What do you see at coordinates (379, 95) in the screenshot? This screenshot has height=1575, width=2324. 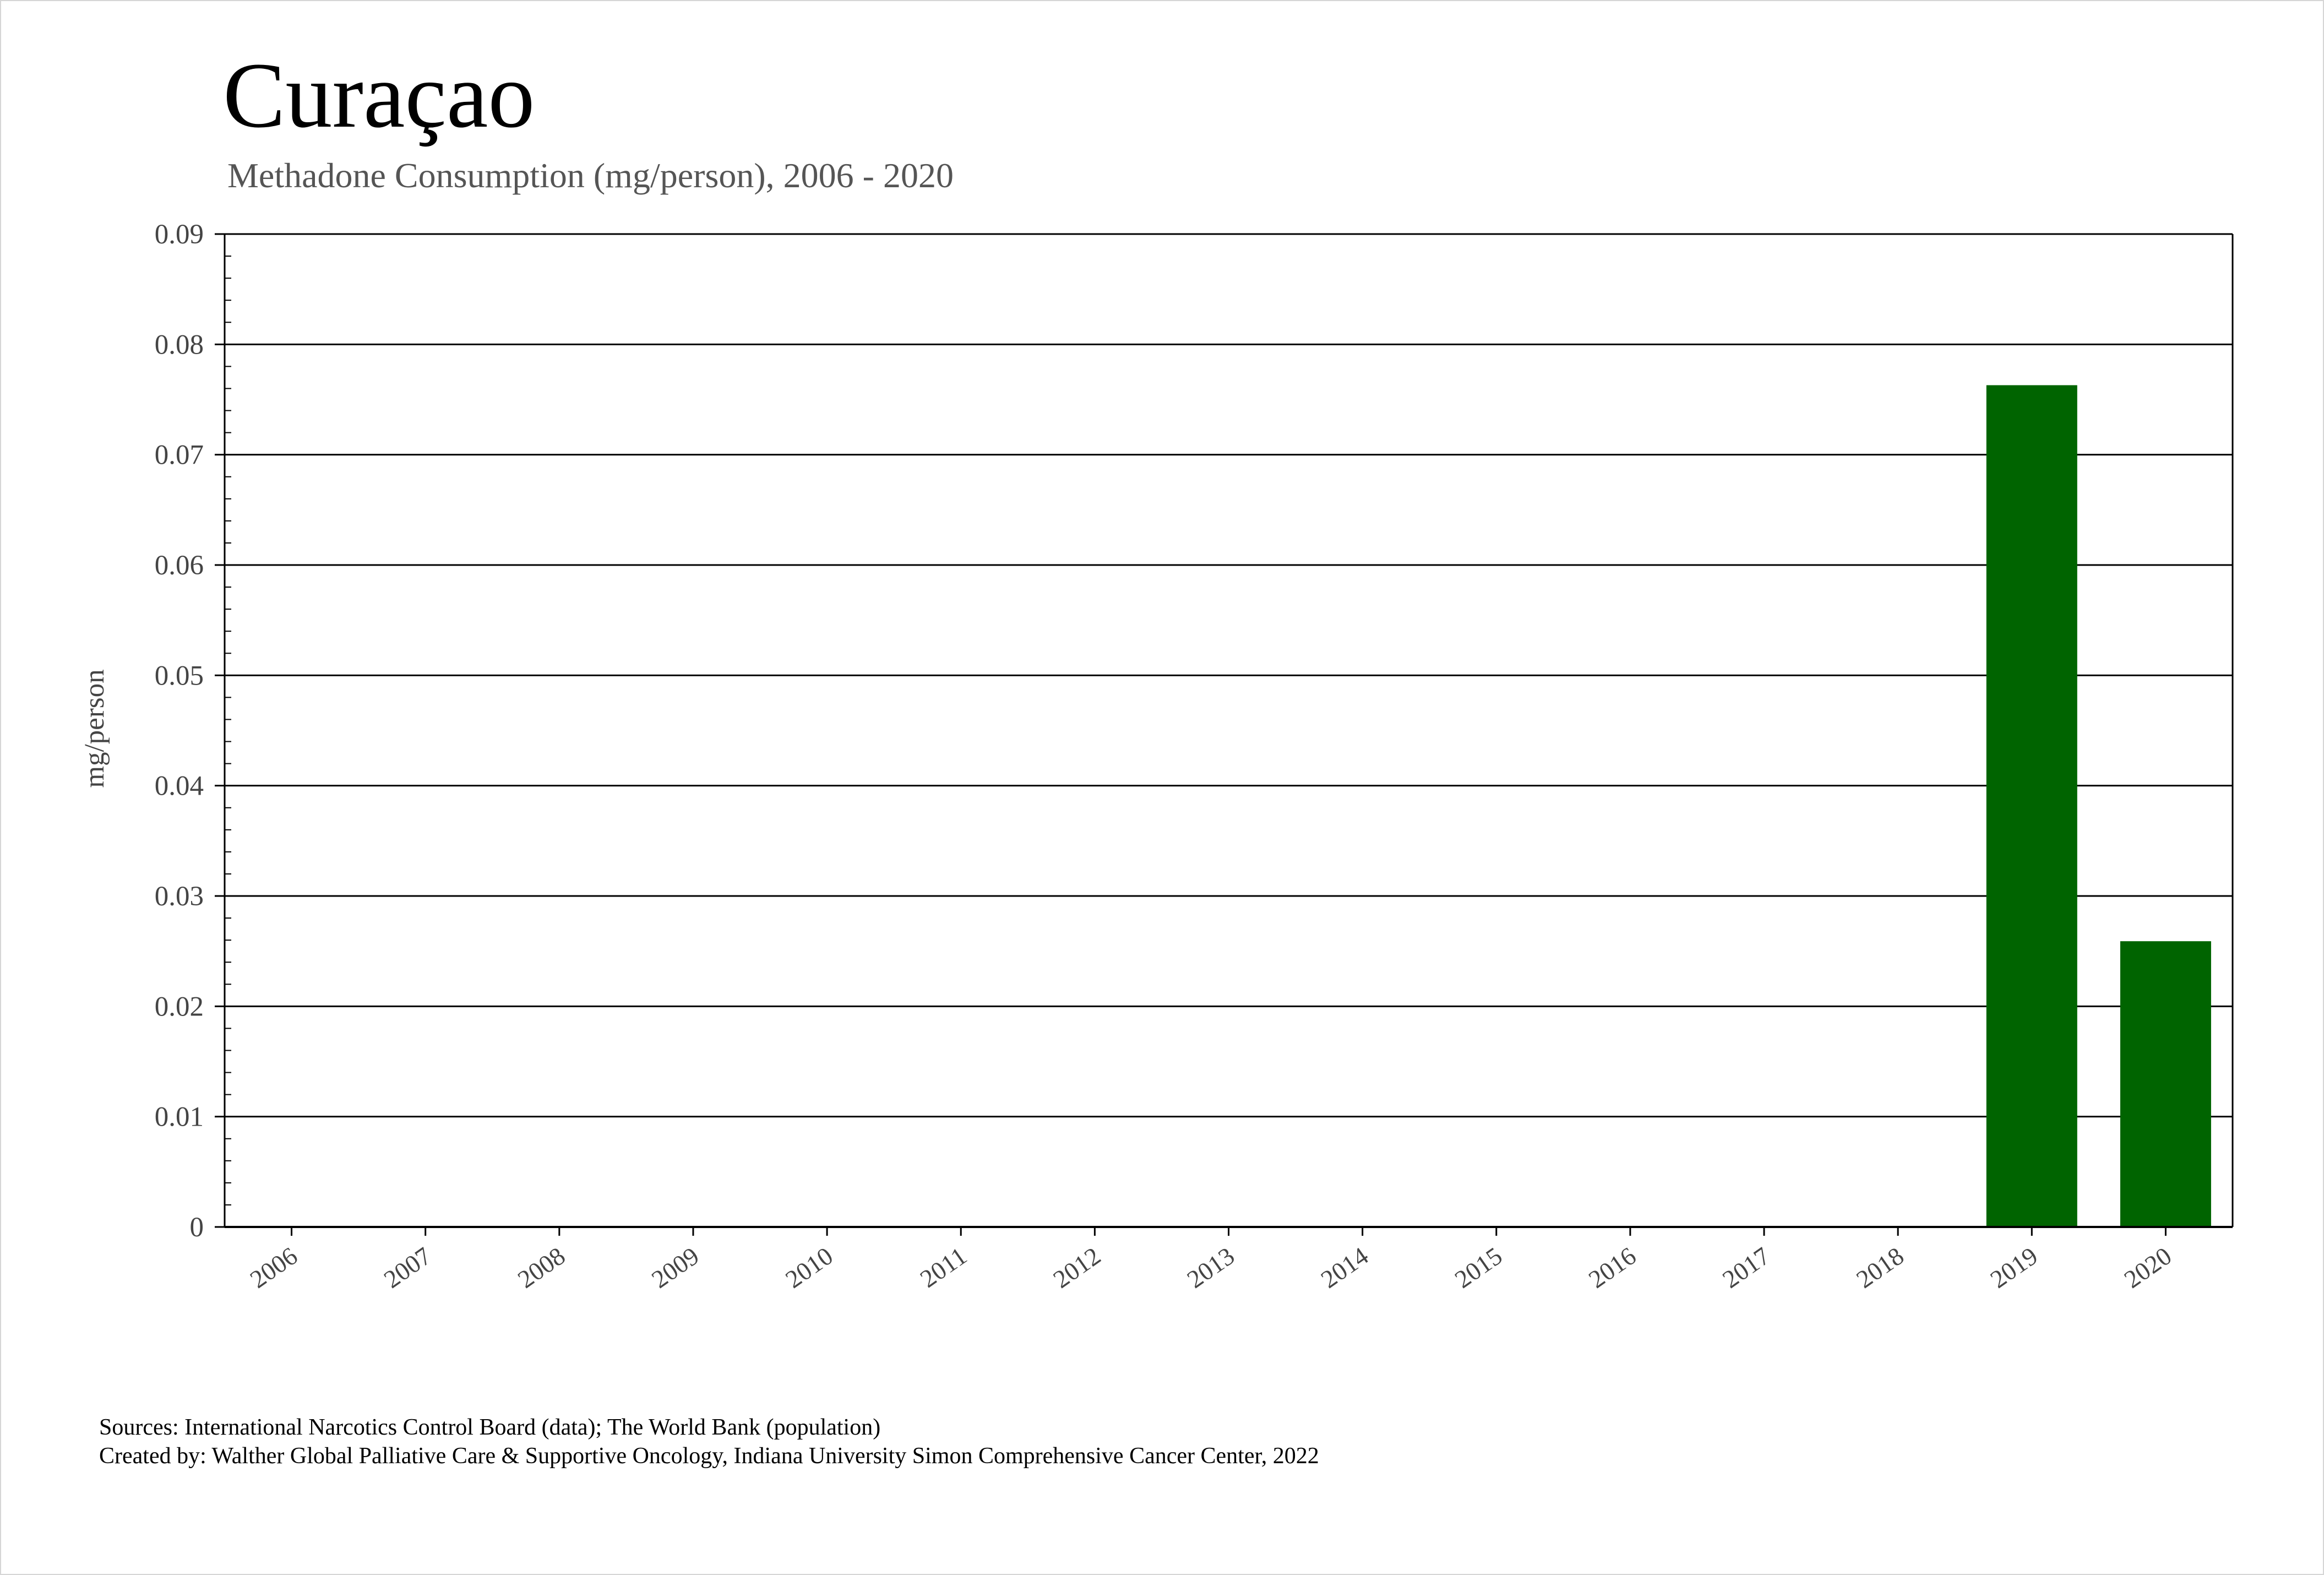 I see `chart-title: Curaçao` at bounding box center [379, 95].